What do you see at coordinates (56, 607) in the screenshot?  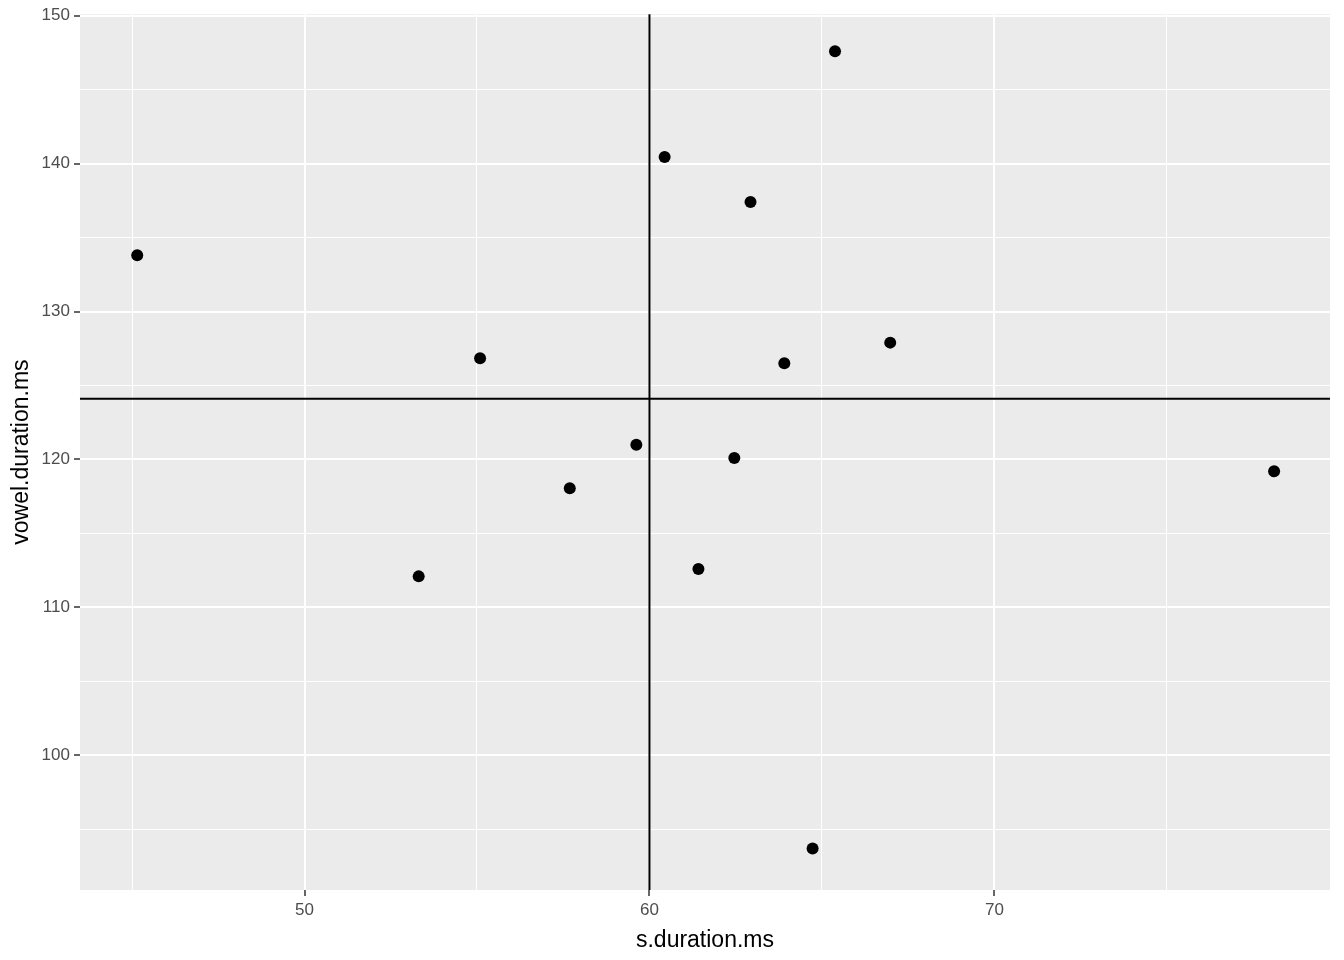 I see `y-tick-label: 110` at bounding box center [56, 607].